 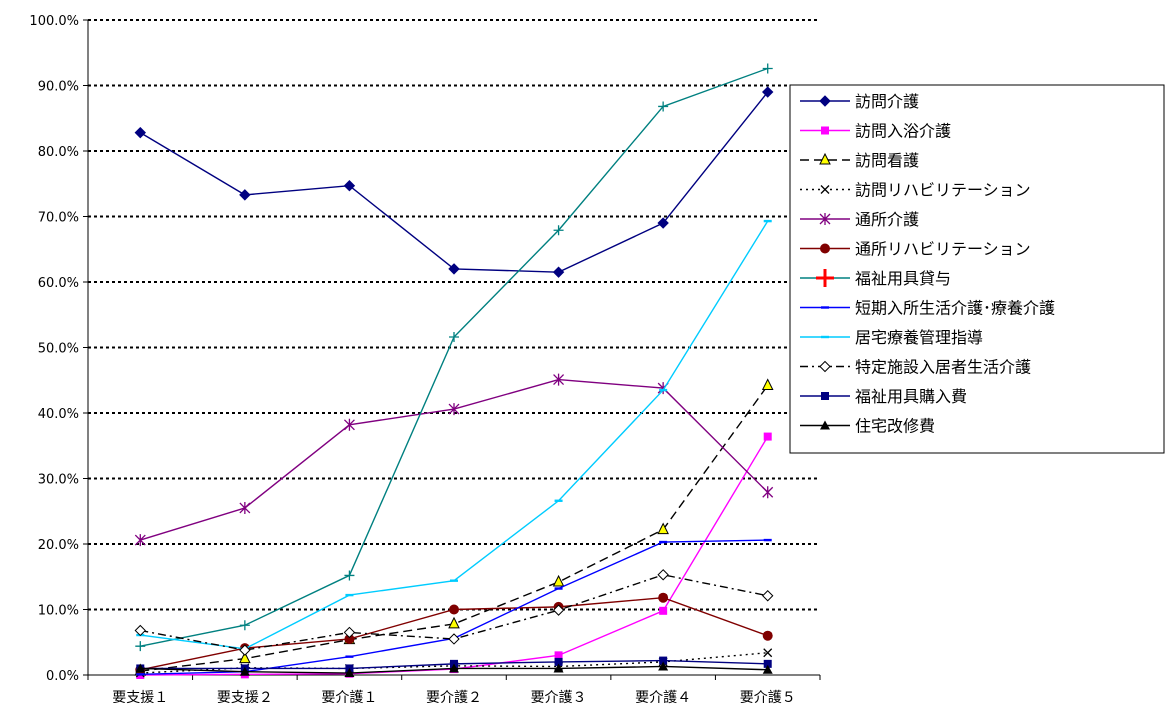 I want to click on y-tick-label: 20.0%, so click(x=58, y=545).